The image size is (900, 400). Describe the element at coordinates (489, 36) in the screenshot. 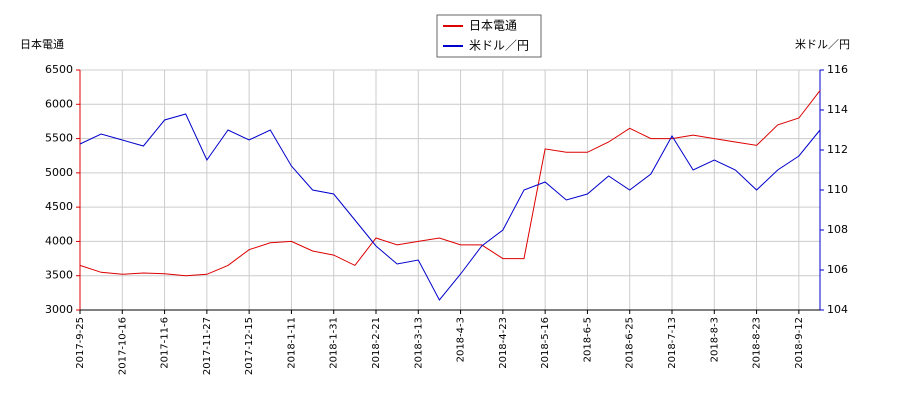

I see `legend-box` at that location.